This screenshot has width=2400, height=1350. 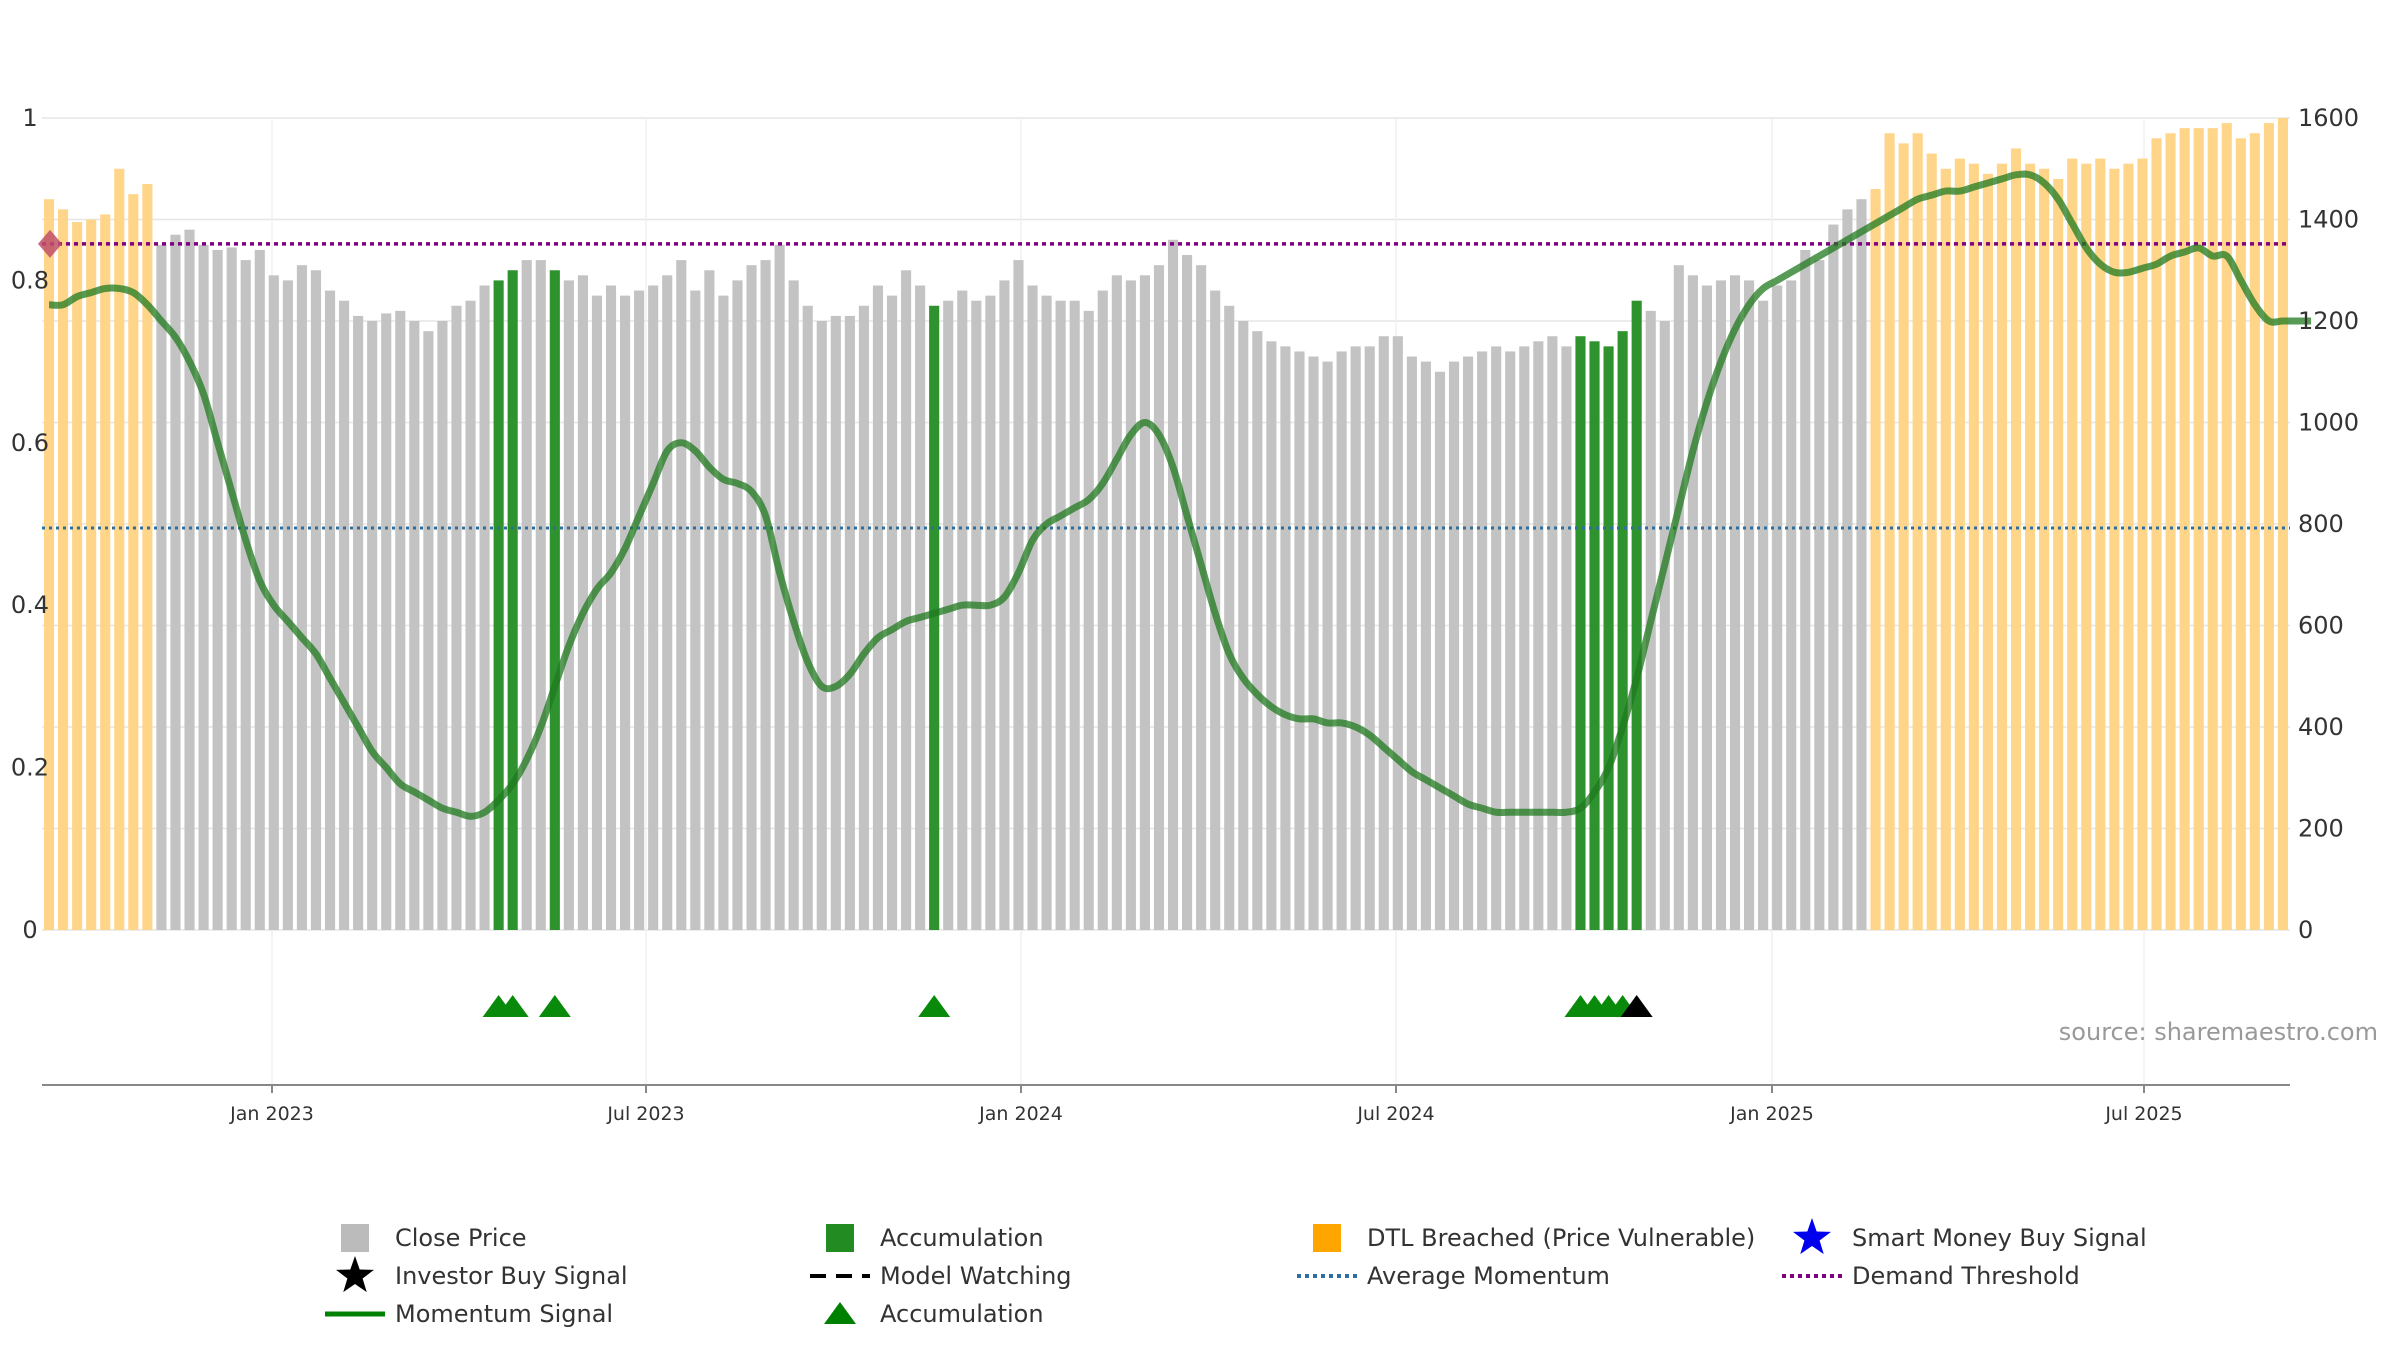 I want to click on right-tick-label: 1400, so click(x=2328, y=220).